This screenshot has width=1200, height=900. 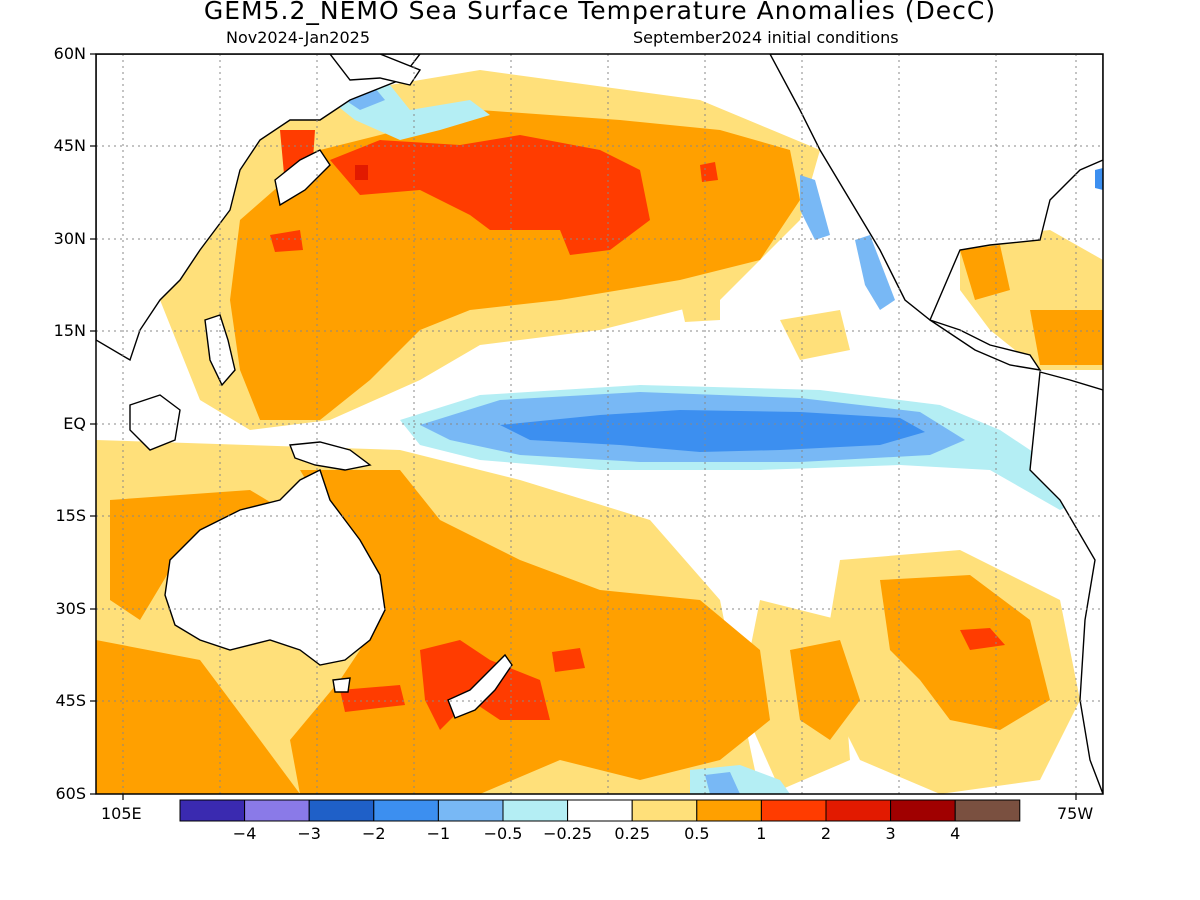 What do you see at coordinates (826, 833) in the screenshot?
I see `colorbar-label: 2` at bounding box center [826, 833].